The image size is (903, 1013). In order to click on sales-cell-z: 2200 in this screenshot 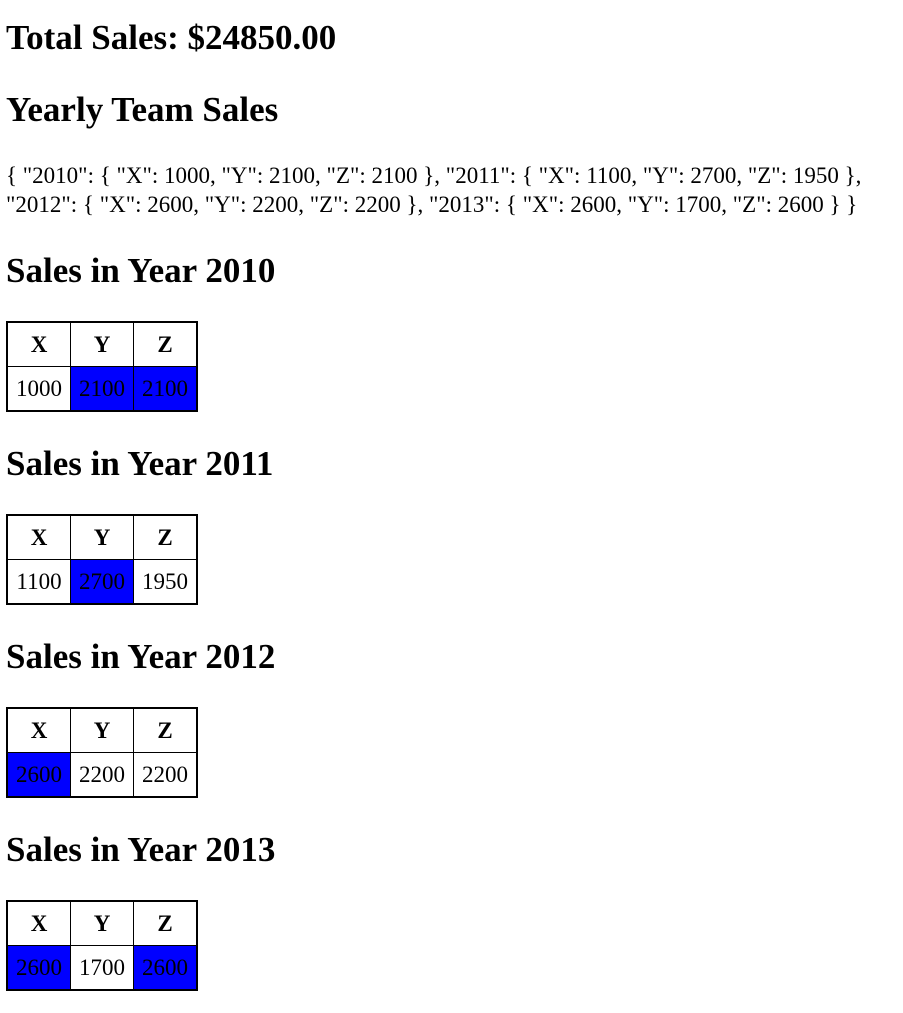, I will do `click(165, 775)`.